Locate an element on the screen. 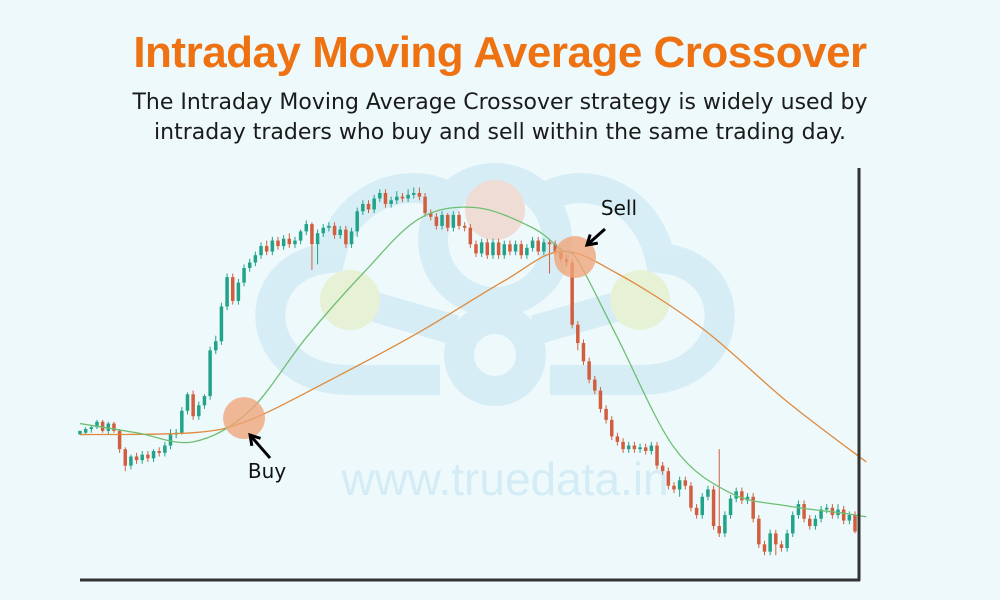 This screenshot has height=600, width=1000. page-title: Intraday Moving Average Crossover is located at coordinates (500, 52).